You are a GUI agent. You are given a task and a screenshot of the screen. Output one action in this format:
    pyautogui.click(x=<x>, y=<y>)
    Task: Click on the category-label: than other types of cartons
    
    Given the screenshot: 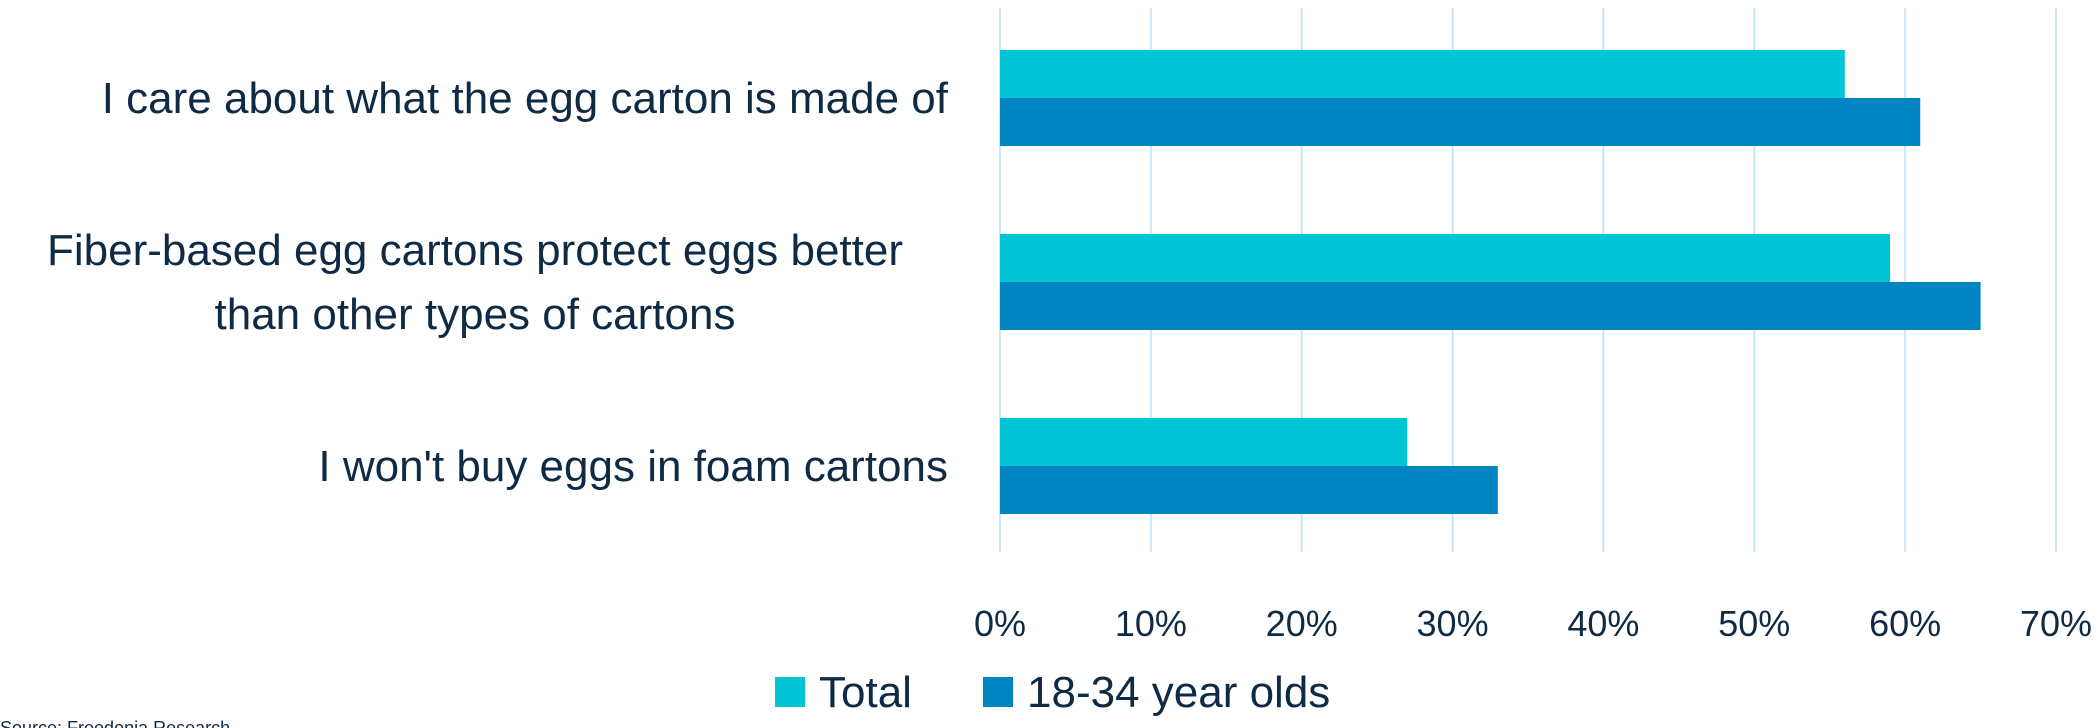 What is the action you would take?
    pyautogui.click(x=475, y=314)
    